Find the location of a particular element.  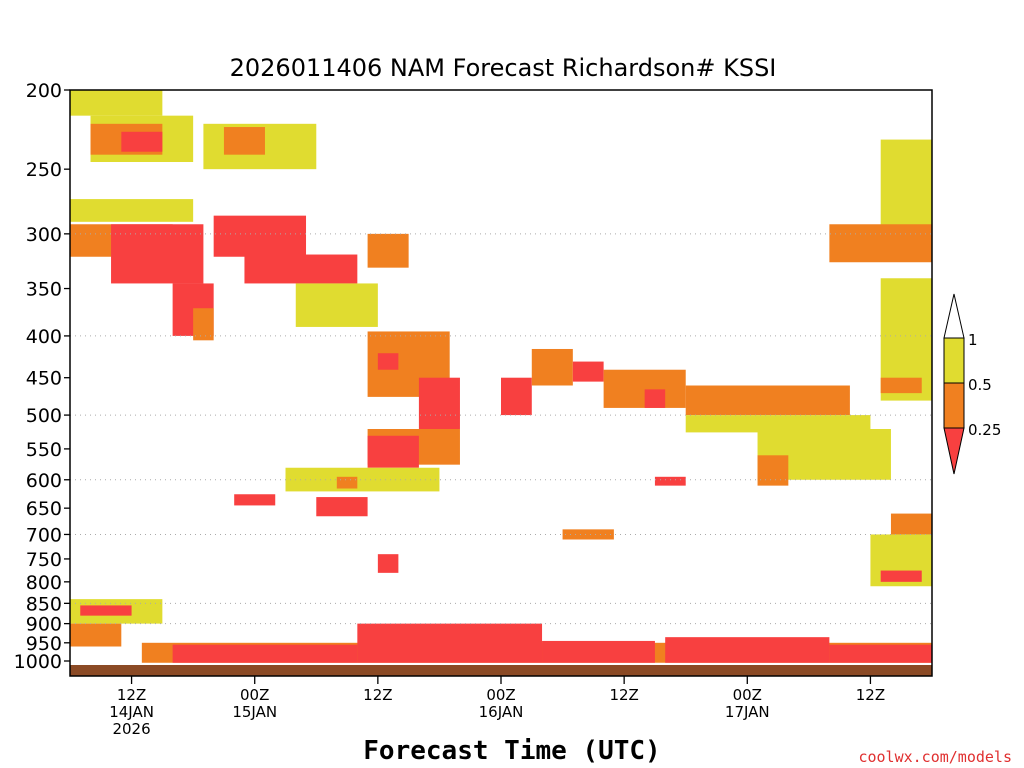

colorbar-legend: 1 0.5 0.25 is located at coordinates (972, 384).